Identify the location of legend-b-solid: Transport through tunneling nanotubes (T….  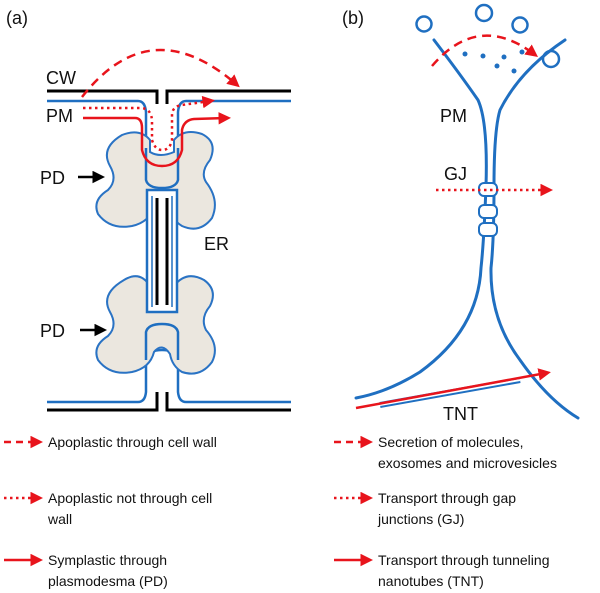
(441, 570).